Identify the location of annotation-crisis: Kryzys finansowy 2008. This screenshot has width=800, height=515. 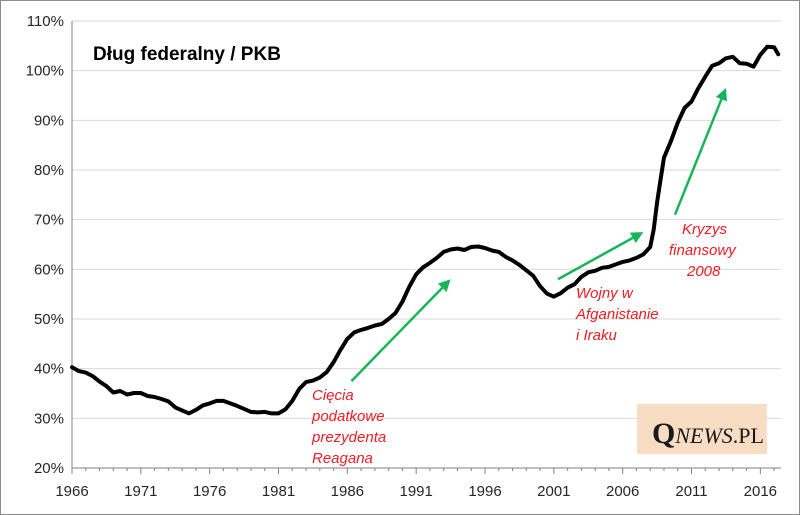
(704, 250).